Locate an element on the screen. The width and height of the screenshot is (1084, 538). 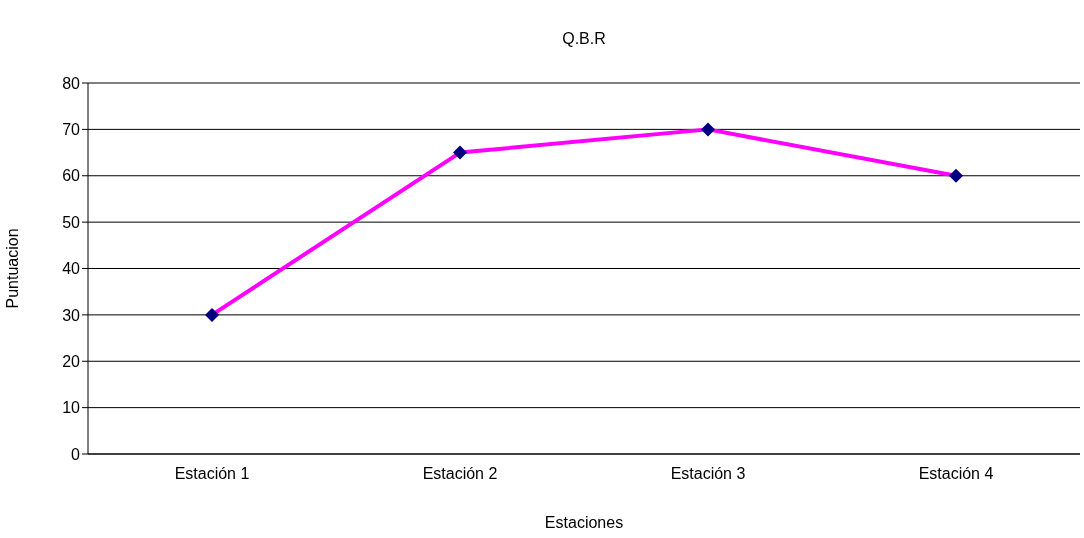
x-tick-label: Estación 4 is located at coordinates (956, 474).